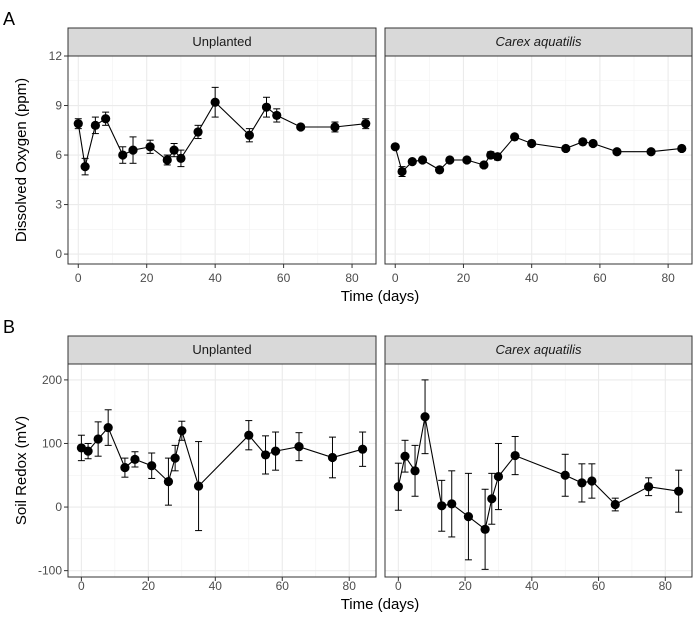  Describe the element at coordinates (52, 380) in the screenshot. I see `y-tick-label: 200` at that location.